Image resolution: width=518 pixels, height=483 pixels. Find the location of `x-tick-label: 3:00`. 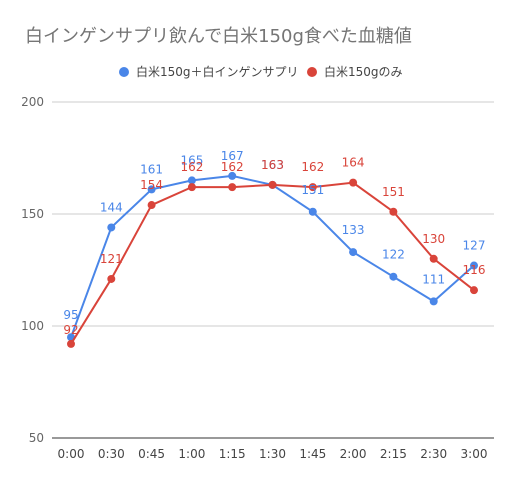

x-tick-label: 3:00 is located at coordinates (474, 454).